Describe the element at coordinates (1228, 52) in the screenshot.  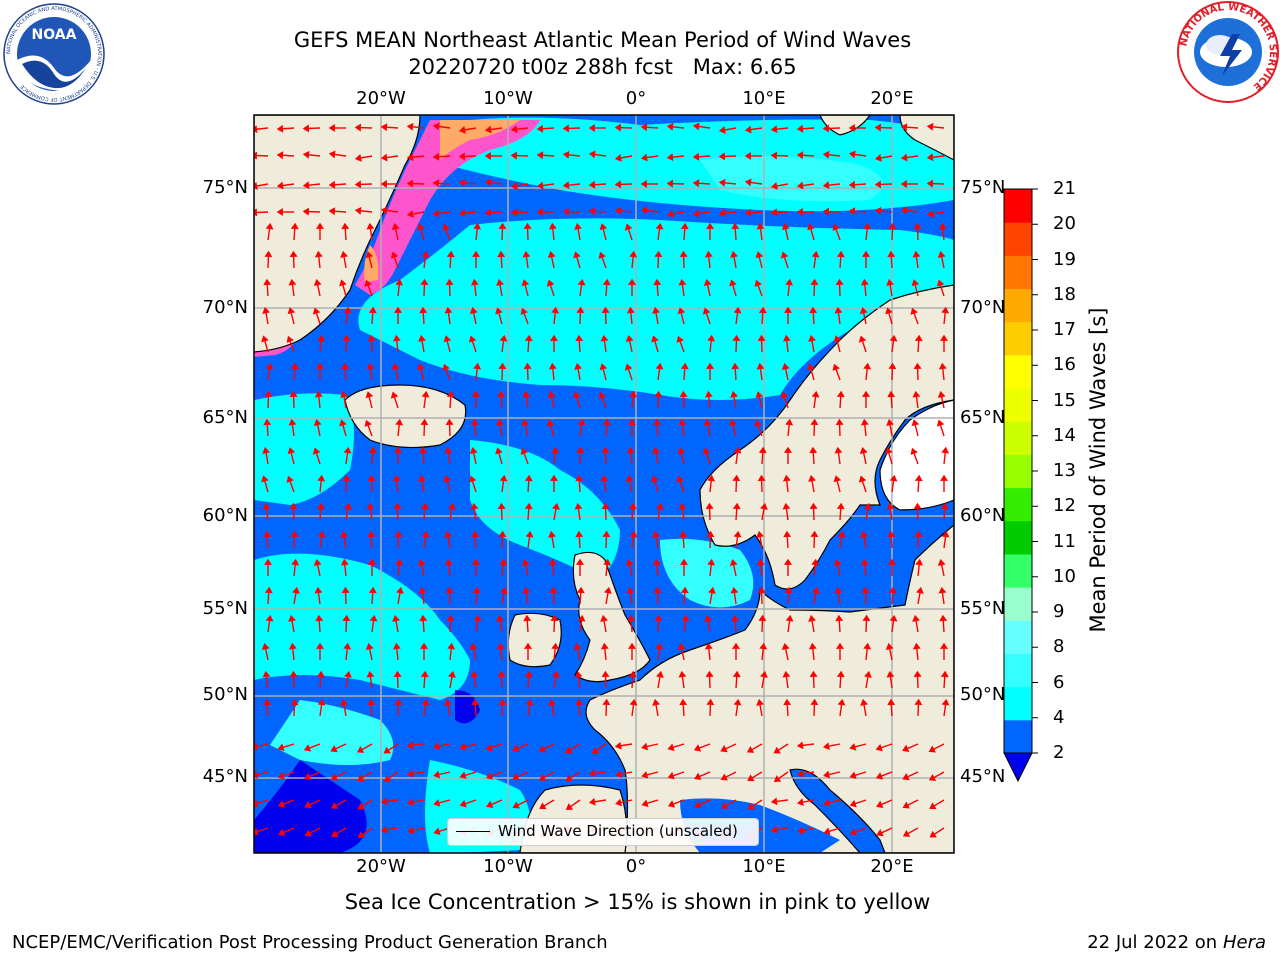
I see `nws-logo: NATIONAL WEATHER SERVICE` at that location.